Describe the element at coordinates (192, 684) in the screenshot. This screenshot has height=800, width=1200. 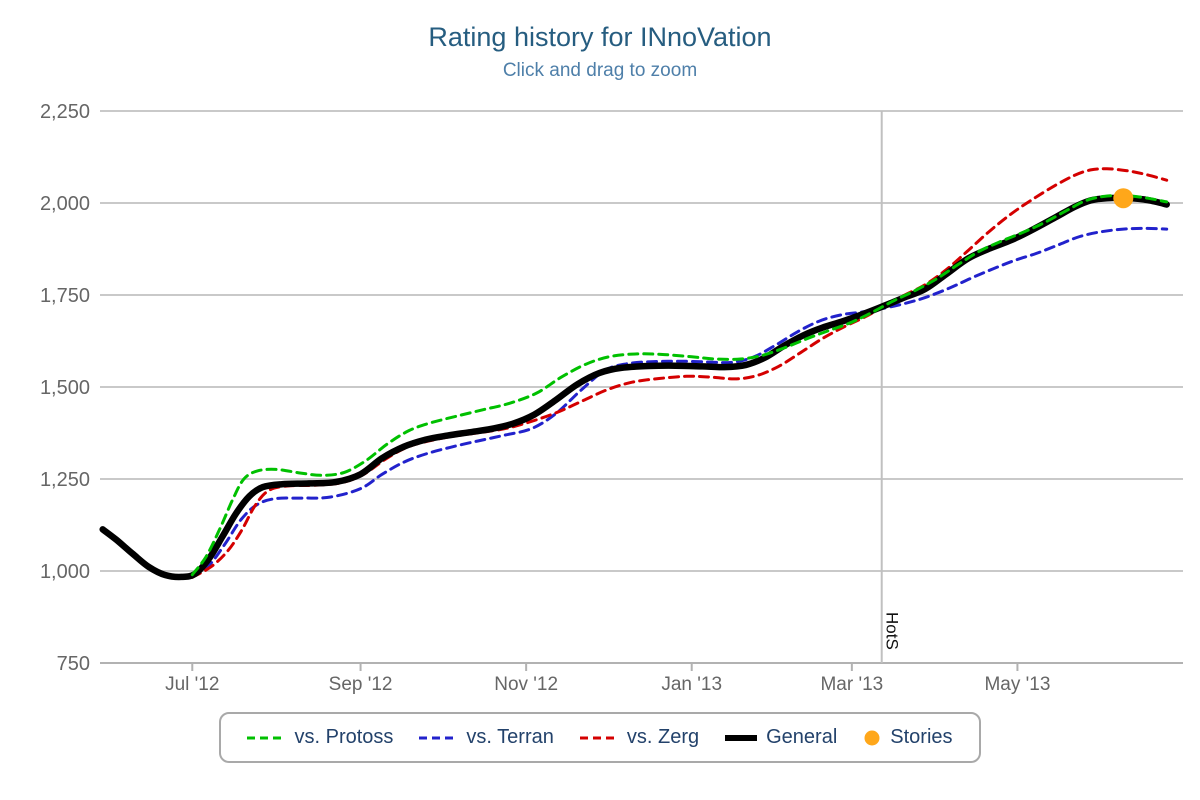
I see `x-axis-label: Jul '12` at that location.